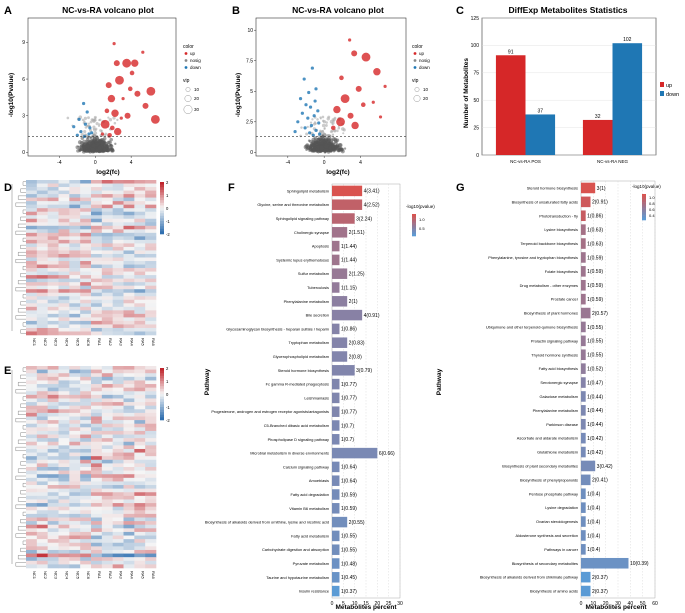 Image resolution: width=685 pixels, height=613 pixels. What do you see at coordinates (77, 135) in the screenshot?
I see `volcano-a-point-down` at bounding box center [77, 135].